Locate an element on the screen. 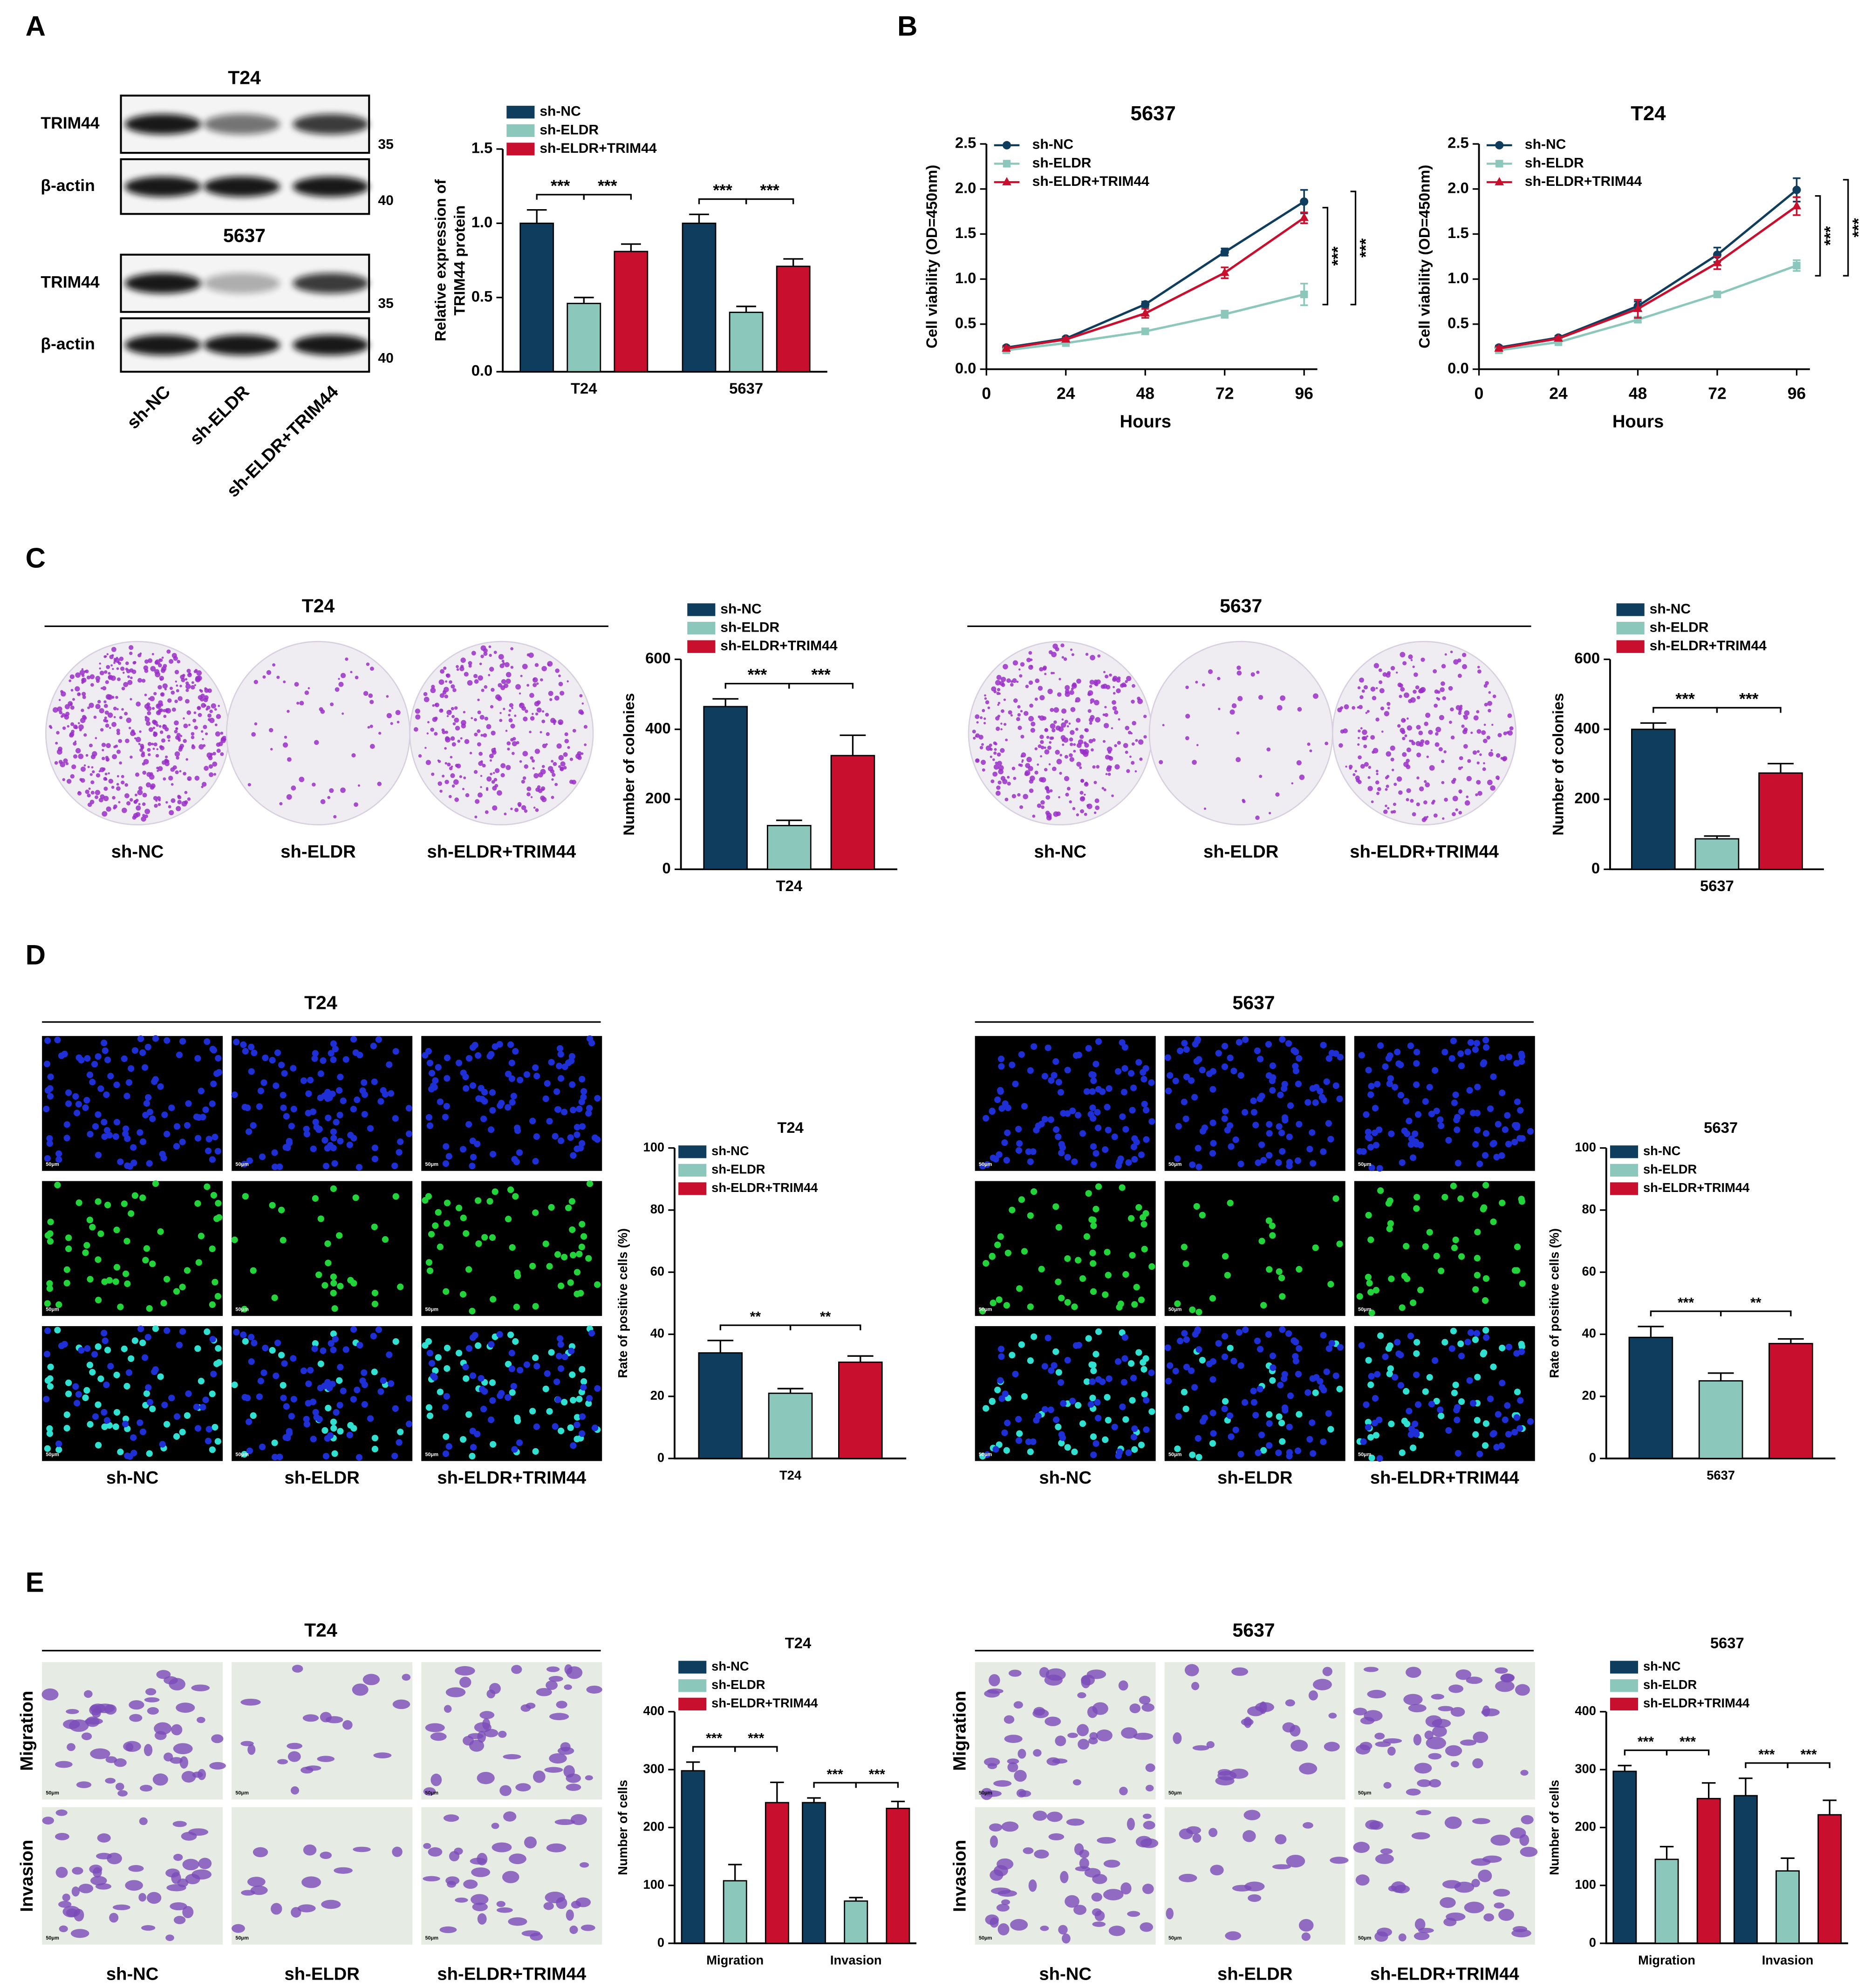 This screenshot has width=1871, height=1988. group-label: sh-NC is located at coordinates (132, 1974).